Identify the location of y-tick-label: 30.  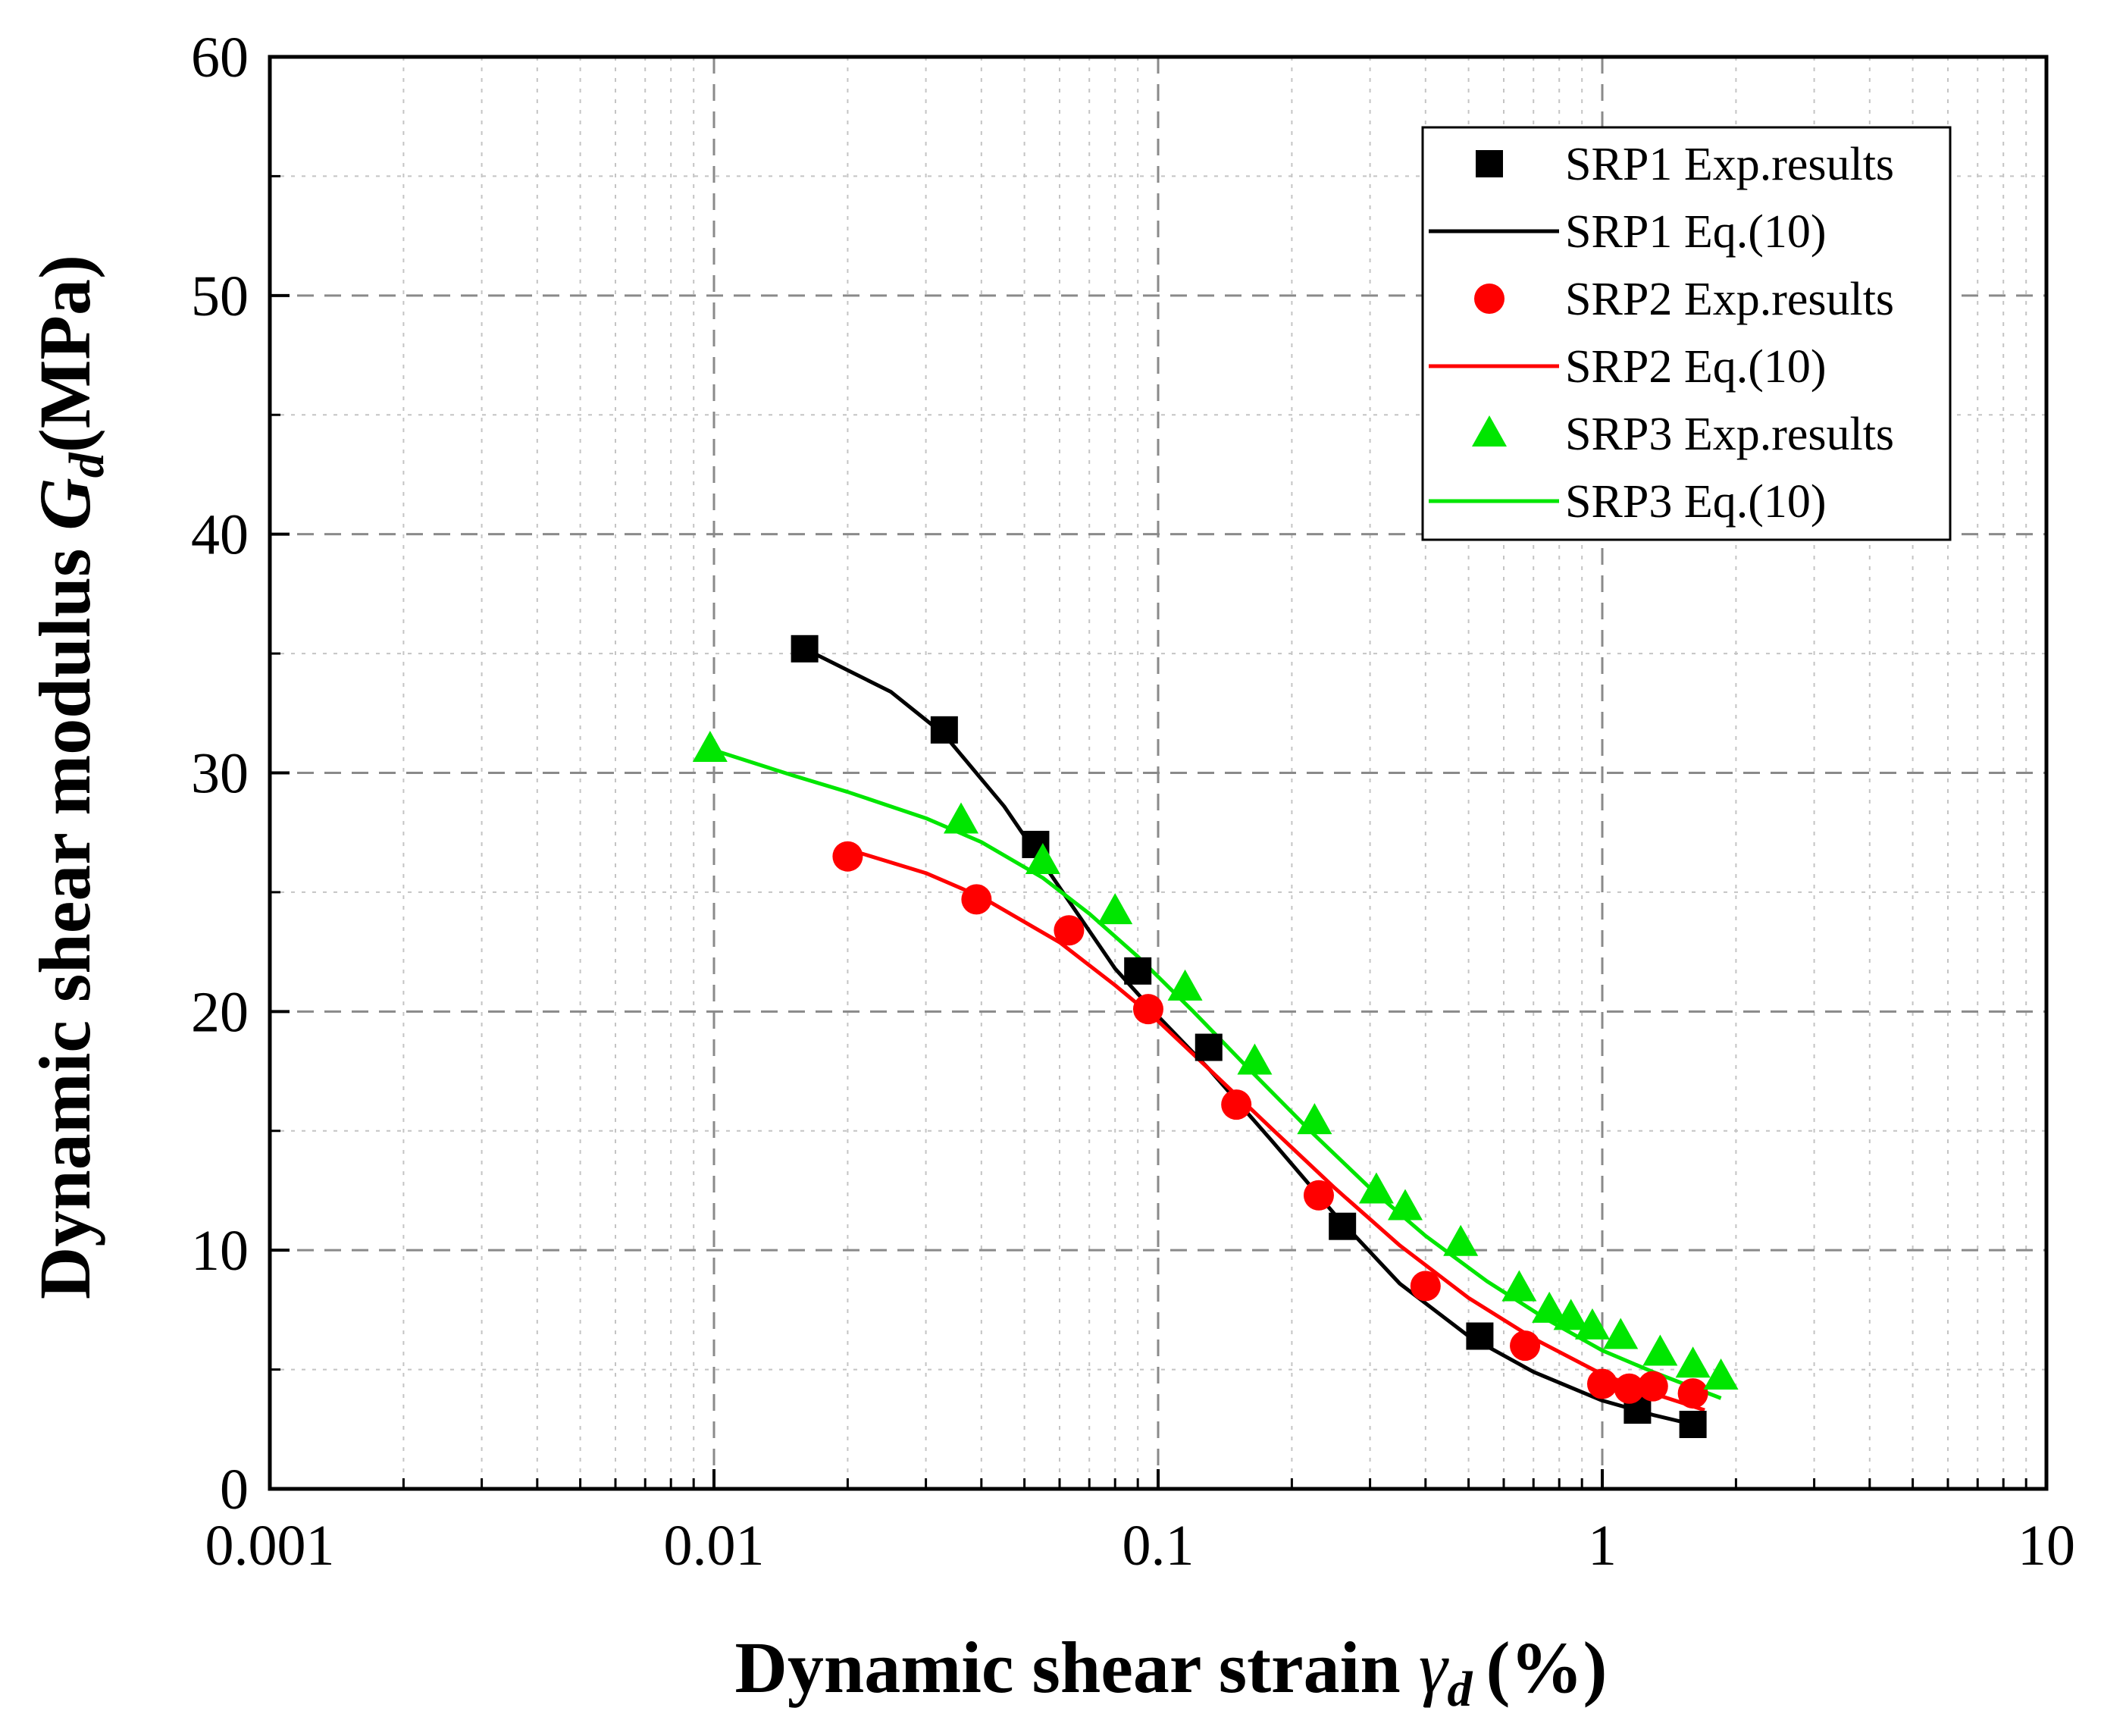
(220, 774).